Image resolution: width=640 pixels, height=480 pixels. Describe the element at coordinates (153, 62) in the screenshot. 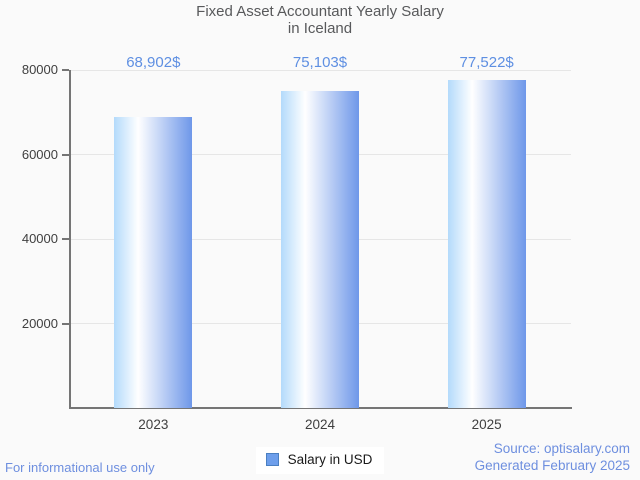

I see `bar-value-label: 68,902$` at that location.